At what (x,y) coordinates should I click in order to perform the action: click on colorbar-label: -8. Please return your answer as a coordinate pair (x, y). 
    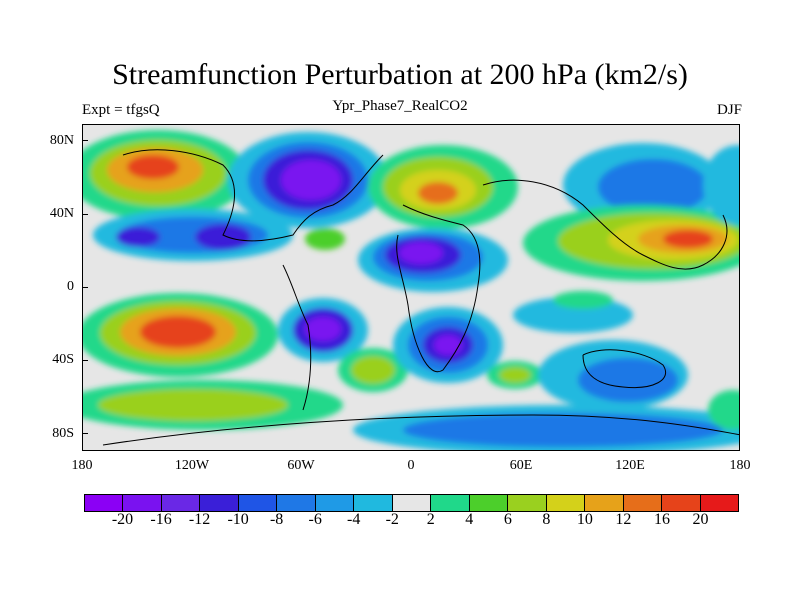
    Looking at the image, I should click on (276, 519).